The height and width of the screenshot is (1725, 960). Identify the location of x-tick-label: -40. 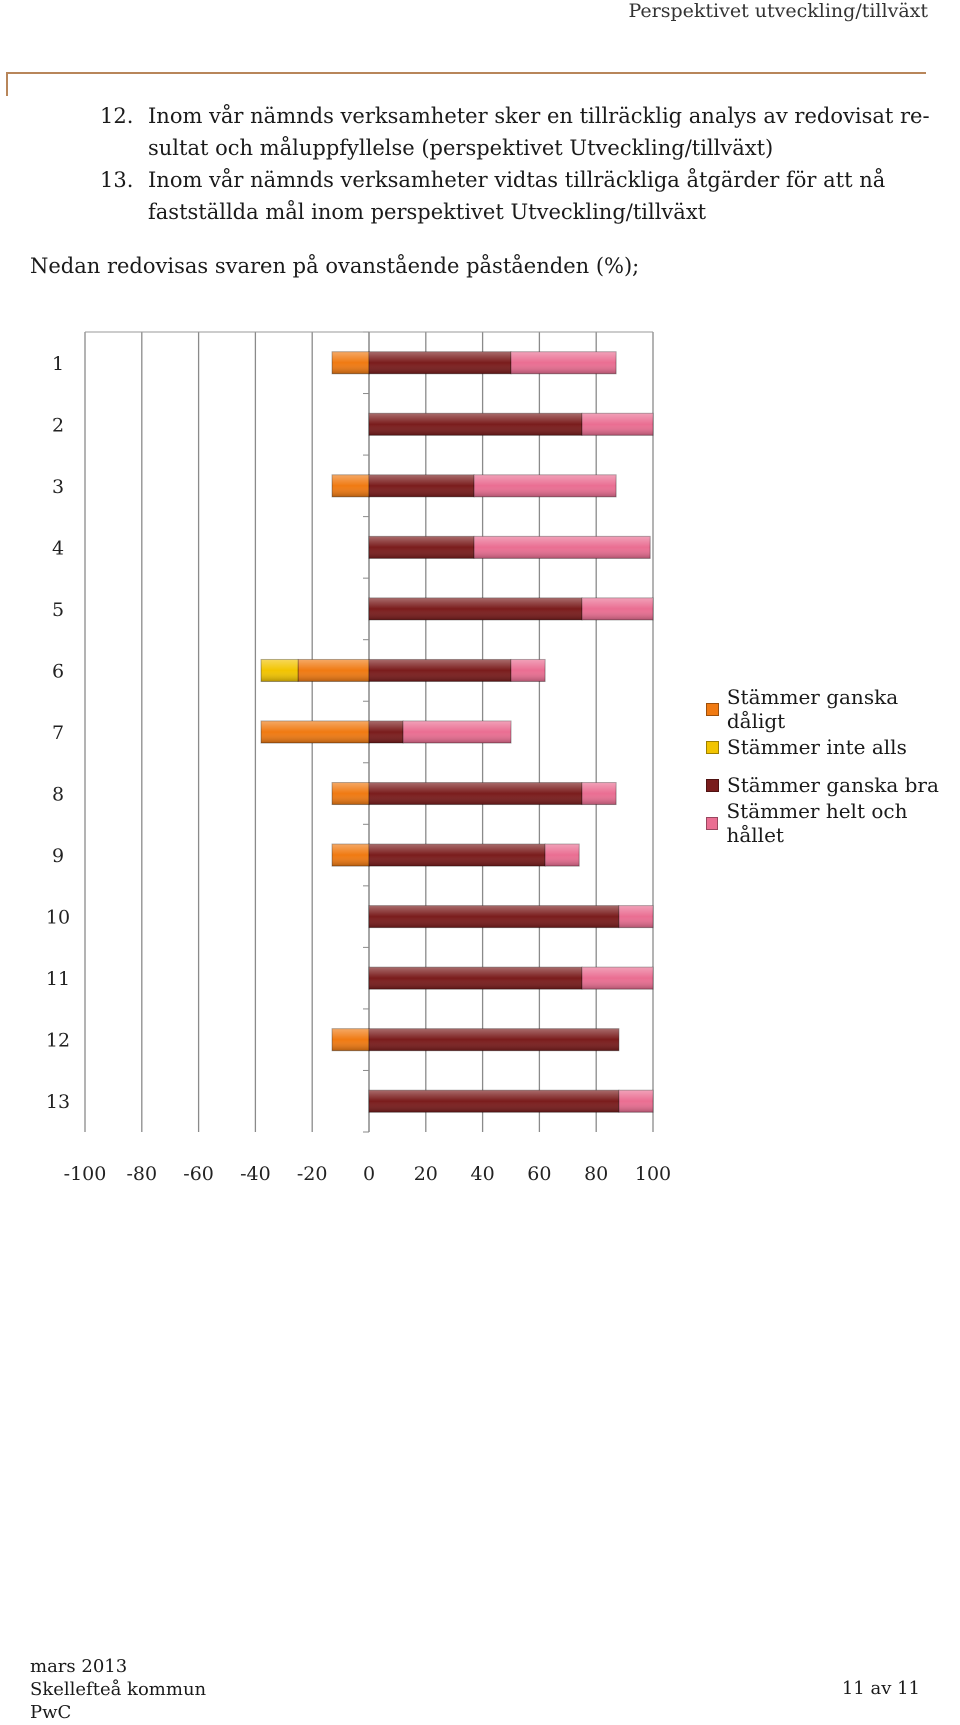
(255, 1174).